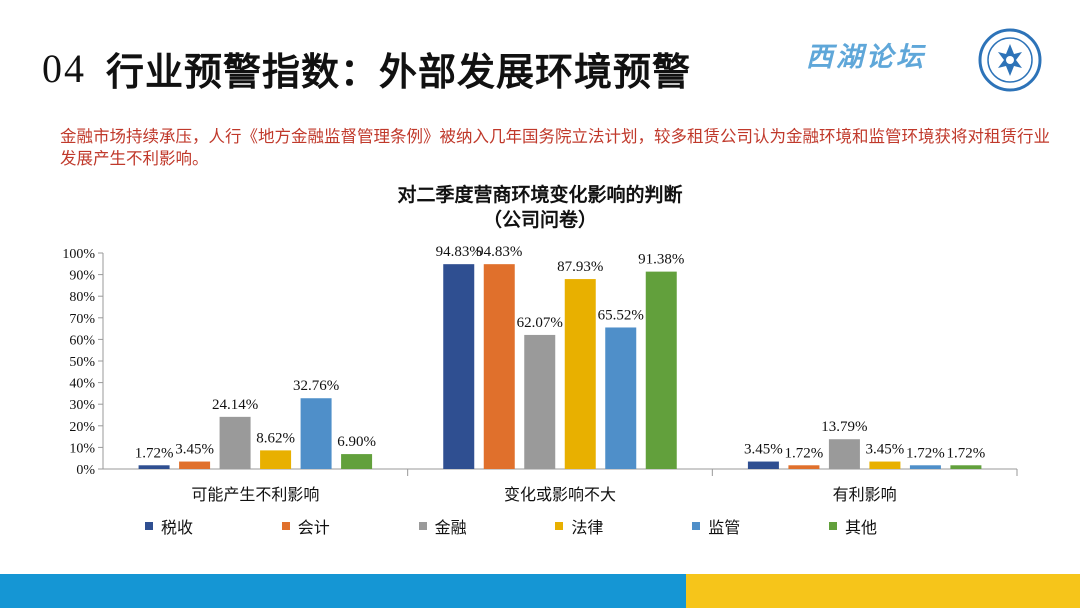  Describe the element at coordinates (540, 195) in the screenshot. I see `chart-title-main: 对二季度营商环境变化影响的判断` at that location.